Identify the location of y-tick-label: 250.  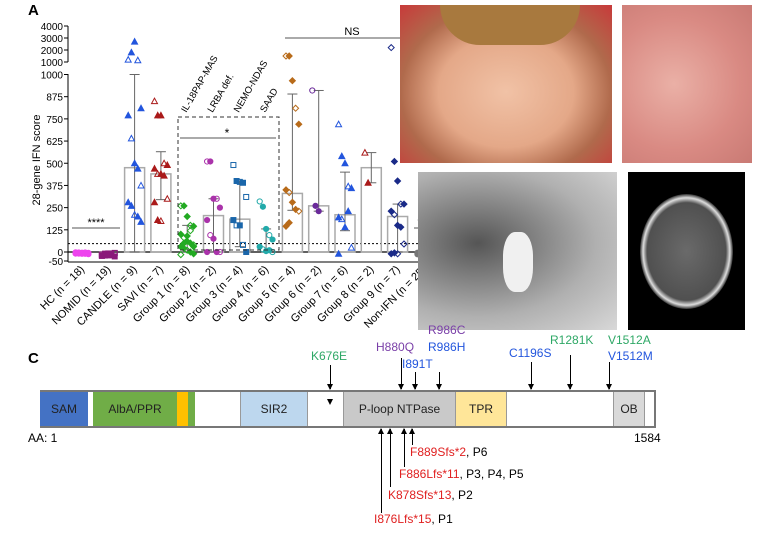
(54, 209).